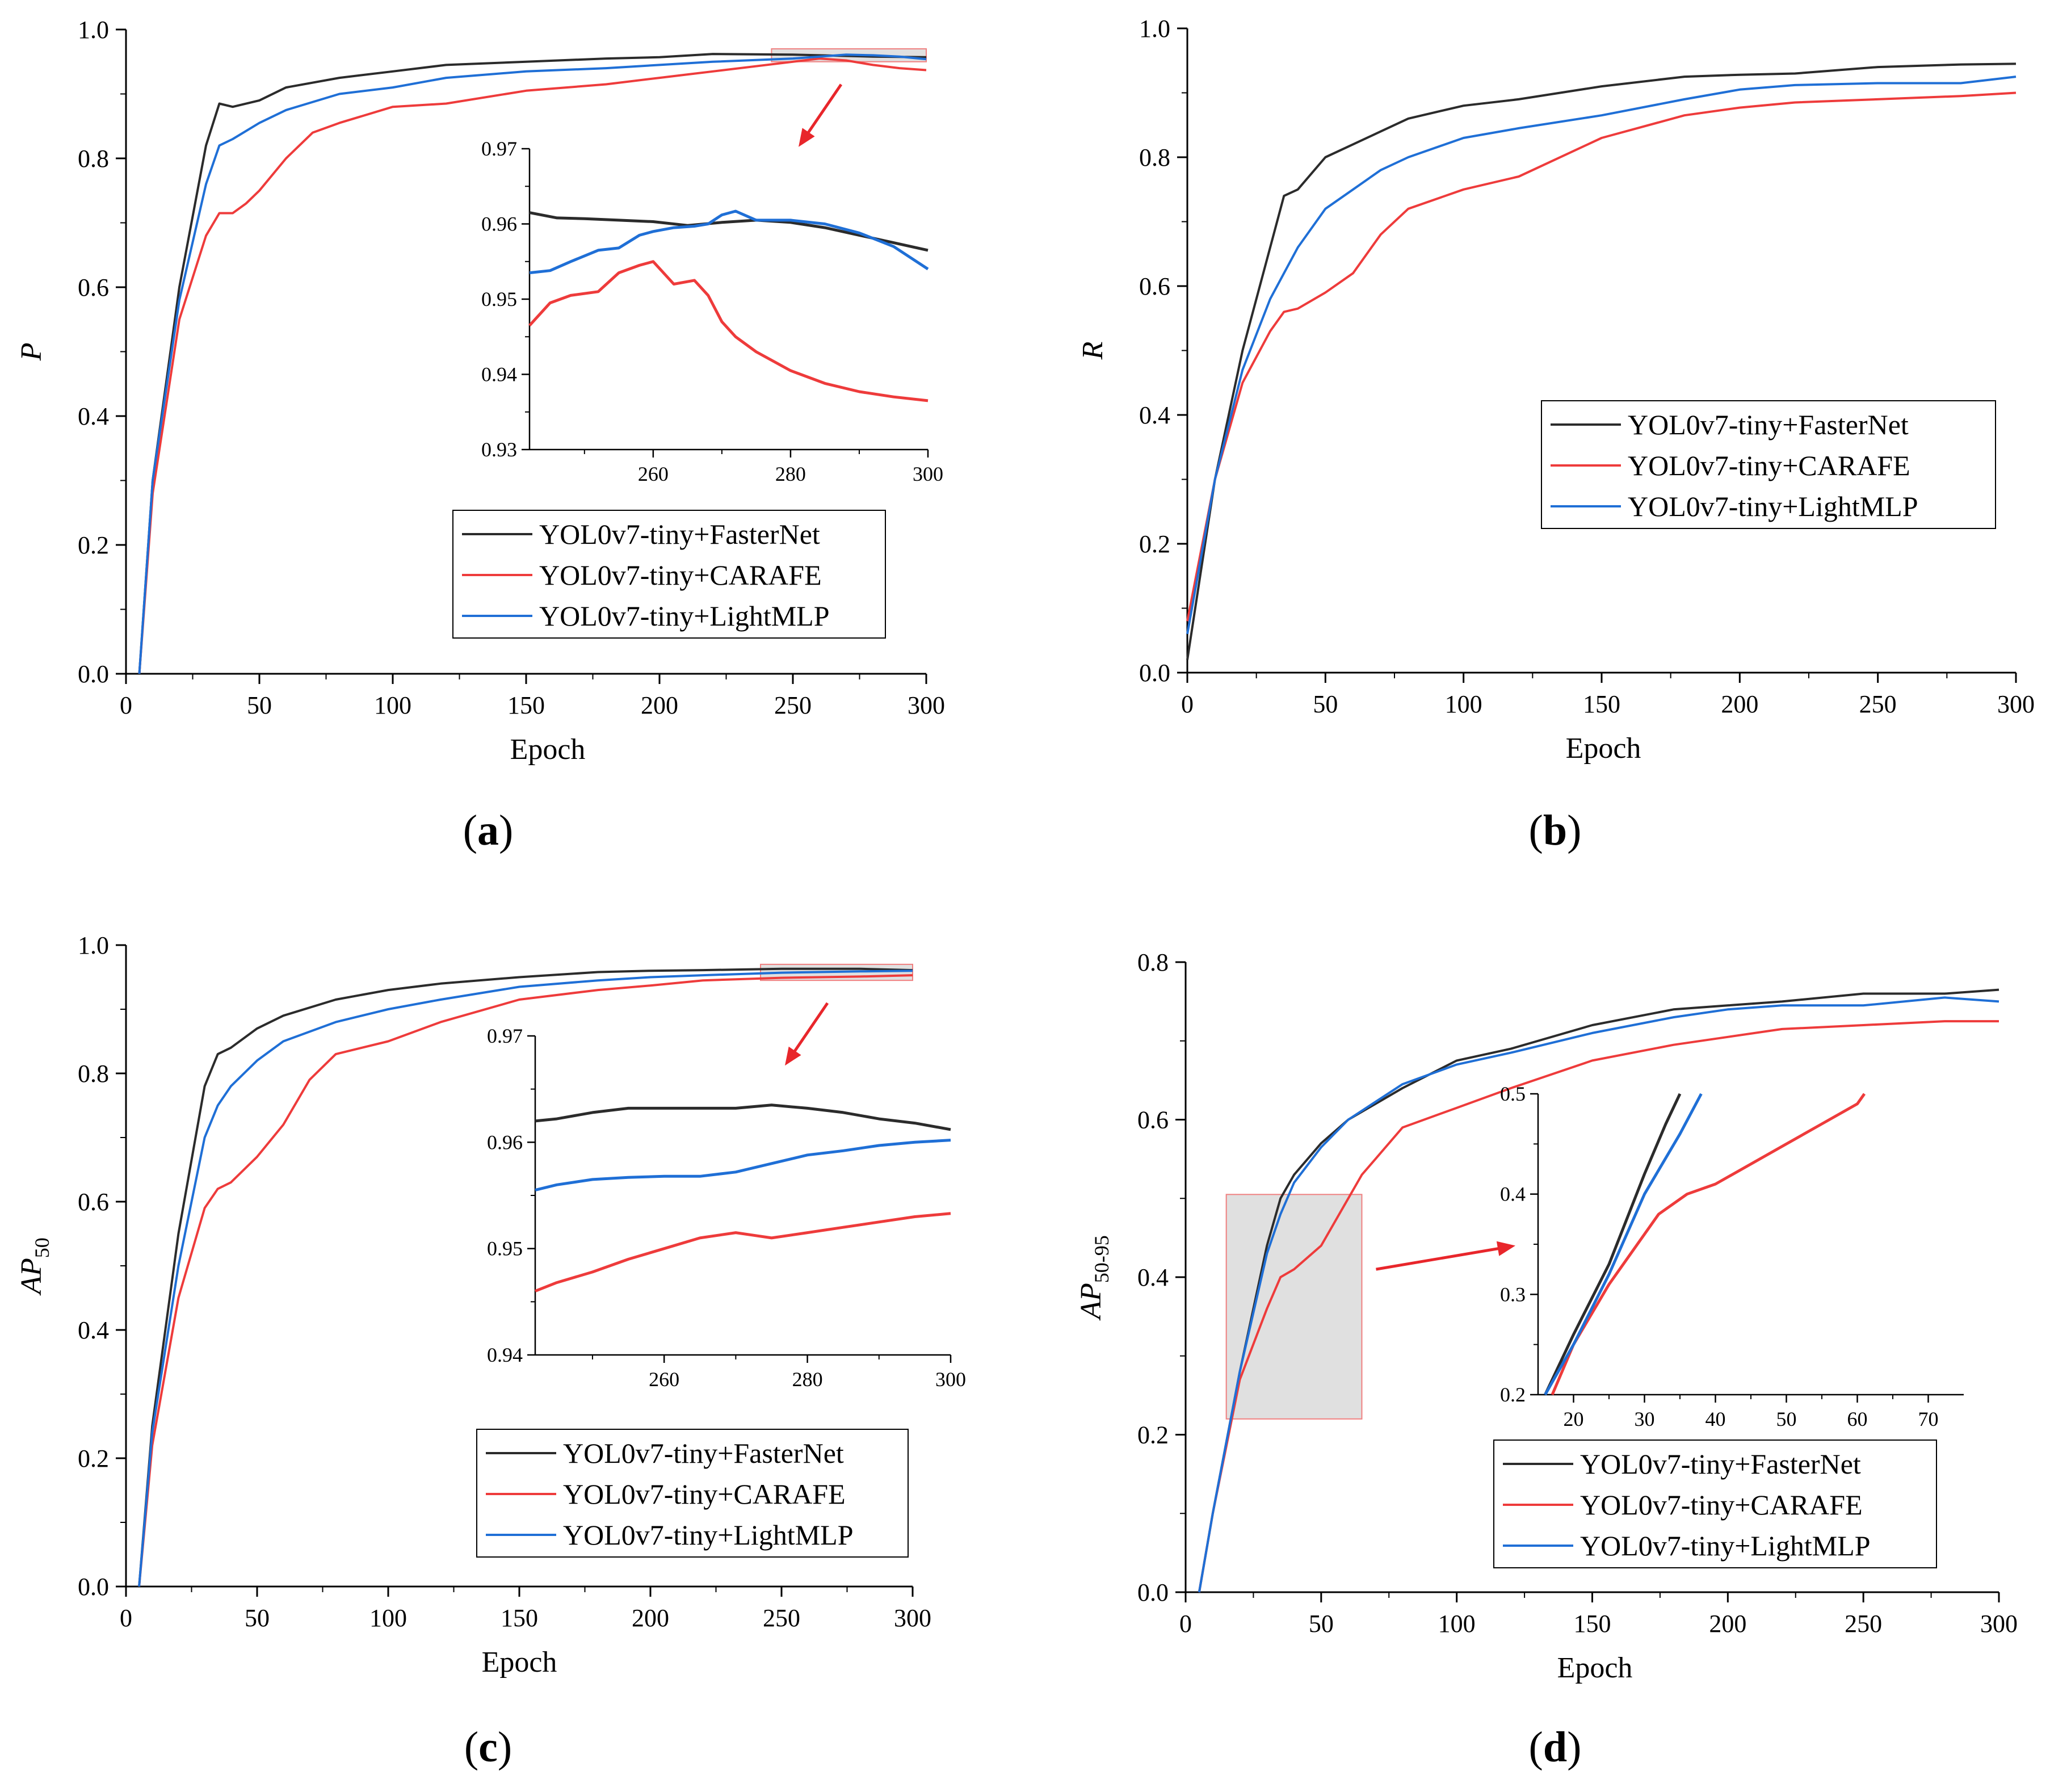 Image resolution: width=2050 pixels, height=1792 pixels. What do you see at coordinates (1513, 1294) in the screenshot?
I see `inset-y-tick-label: 0.3` at bounding box center [1513, 1294].